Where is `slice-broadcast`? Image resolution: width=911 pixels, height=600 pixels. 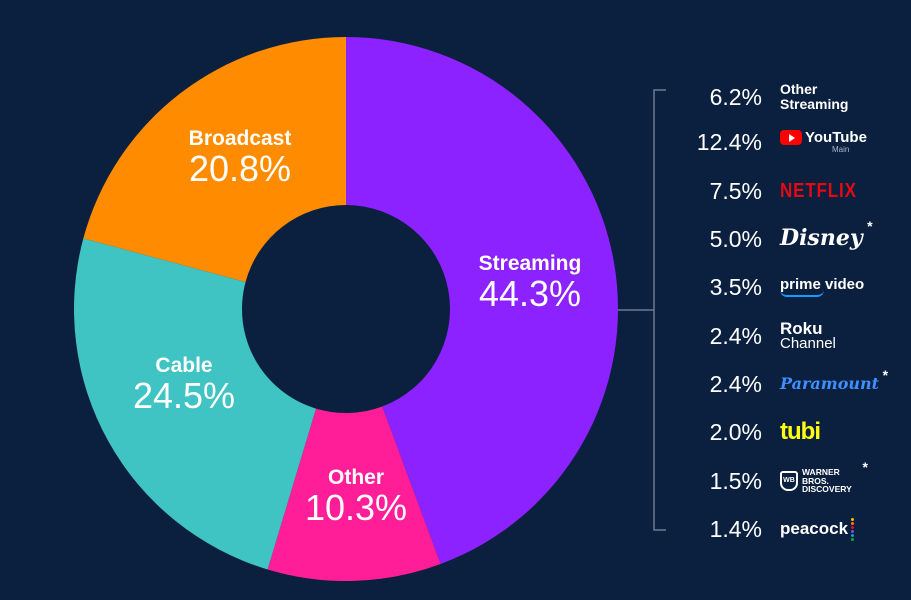 slice-broadcast is located at coordinates (214, 160).